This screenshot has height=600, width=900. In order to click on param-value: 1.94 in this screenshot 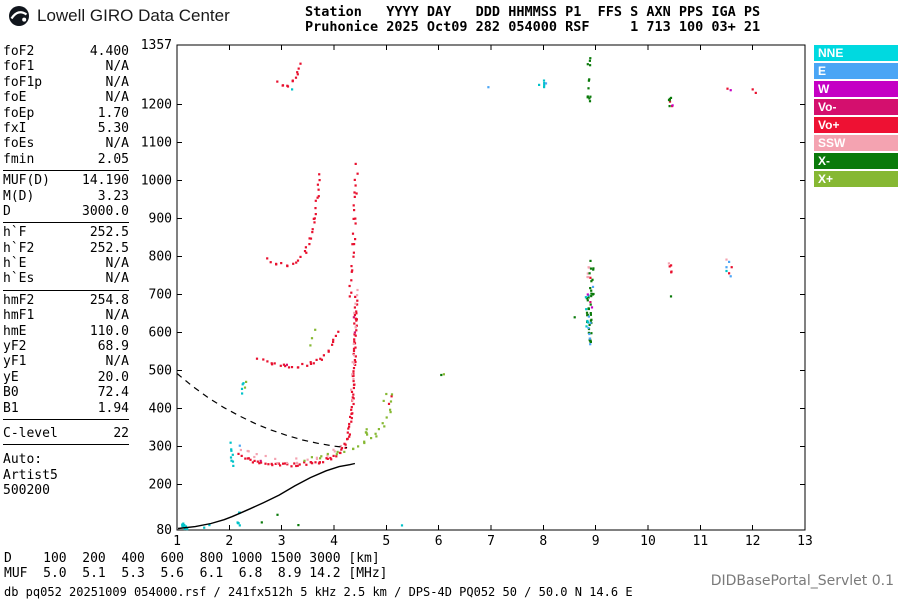, I will do `click(113, 408)`.